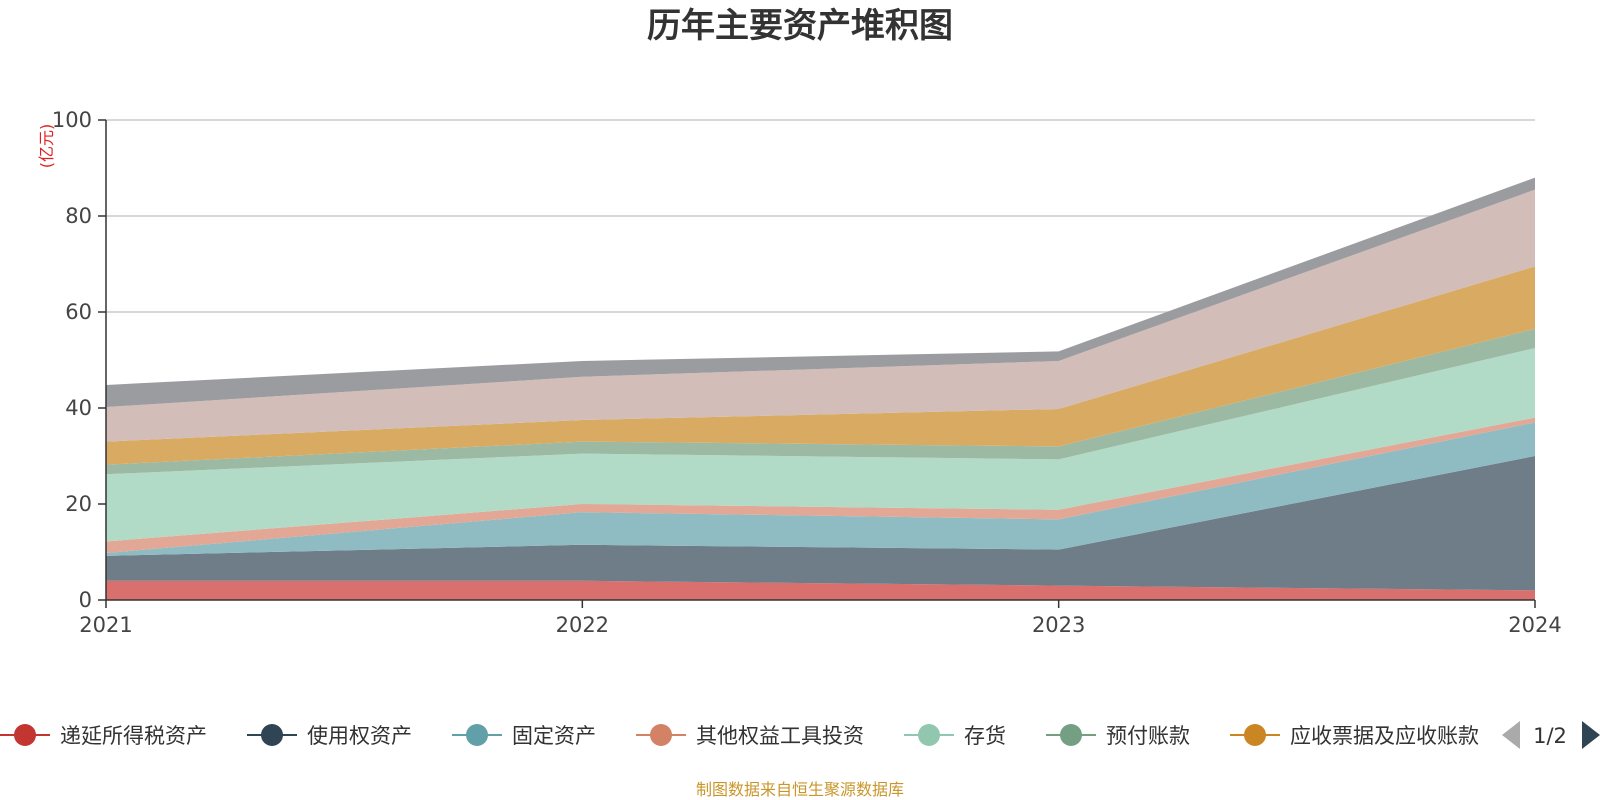 The image size is (1600, 800). What do you see at coordinates (582, 625) in the screenshot?
I see `x-tick-label-1: 2022` at bounding box center [582, 625].